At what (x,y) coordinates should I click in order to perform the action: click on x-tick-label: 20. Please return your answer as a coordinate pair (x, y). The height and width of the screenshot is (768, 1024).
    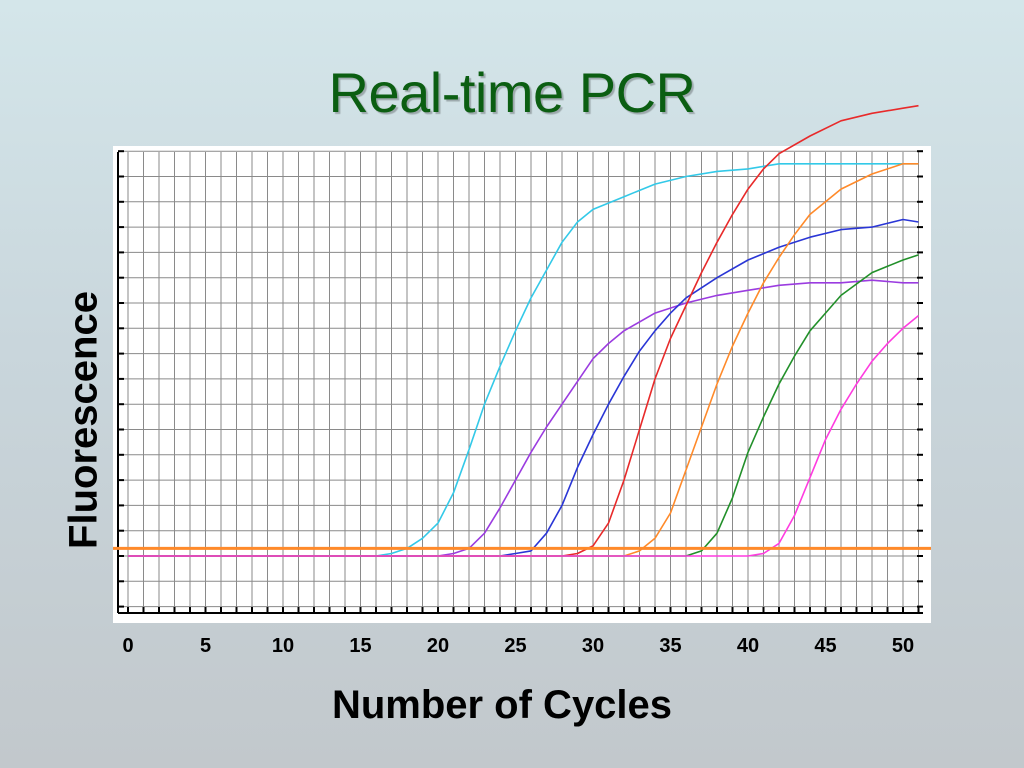
    Looking at the image, I should click on (438, 646).